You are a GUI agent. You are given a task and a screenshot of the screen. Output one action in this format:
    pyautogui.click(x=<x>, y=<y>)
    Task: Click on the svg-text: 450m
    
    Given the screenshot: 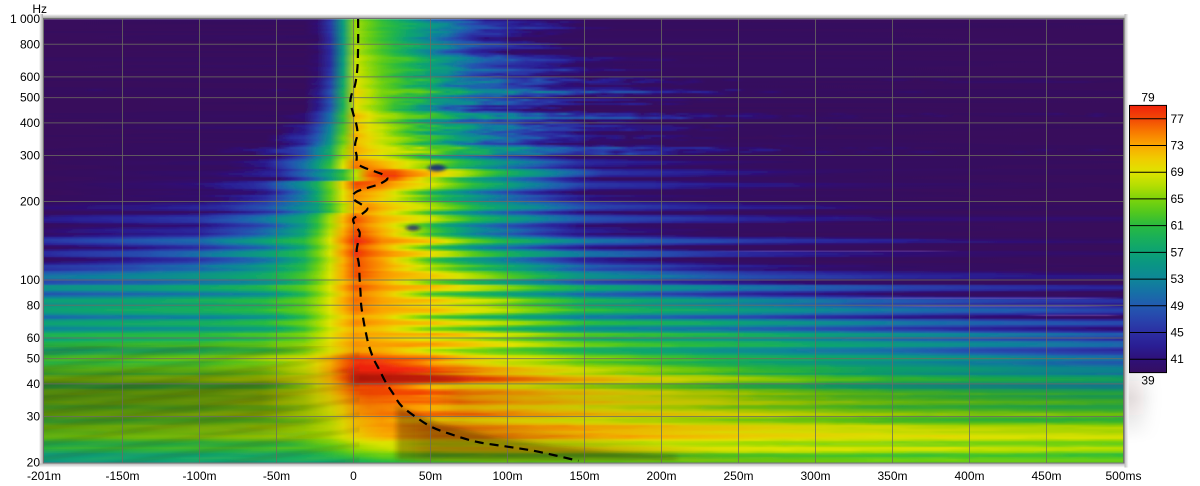 What is the action you would take?
    pyautogui.click(x=1046, y=476)
    